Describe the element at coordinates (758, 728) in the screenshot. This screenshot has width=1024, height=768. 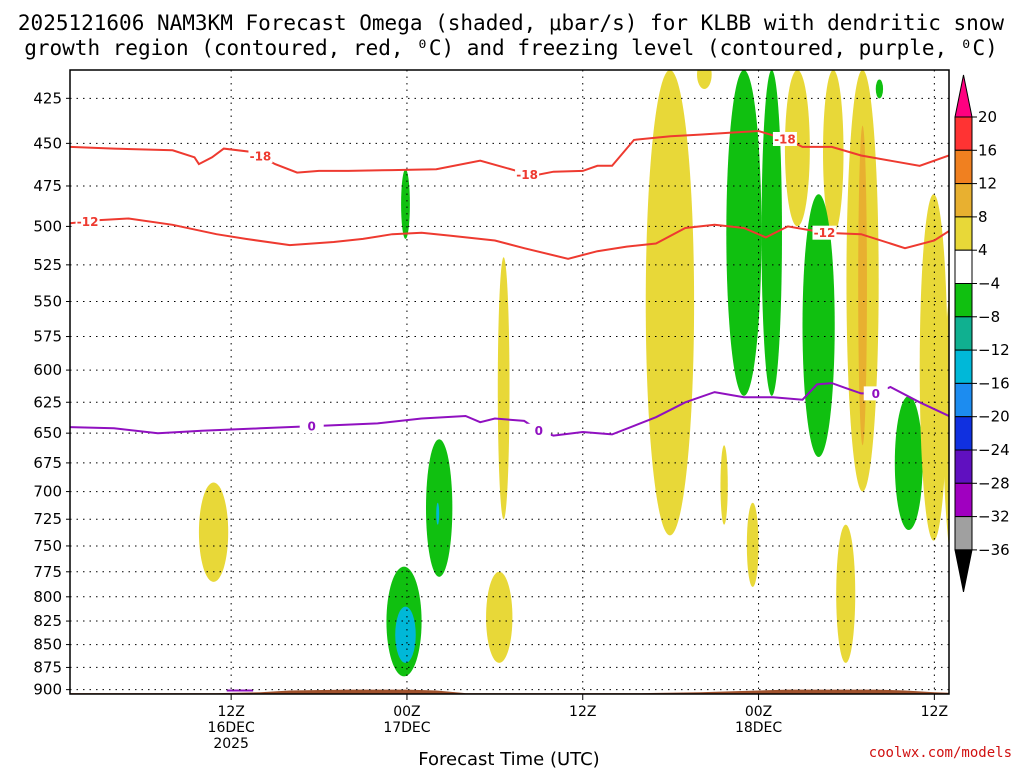
I see `x-tick-label-3-1: 18DEC` at that location.